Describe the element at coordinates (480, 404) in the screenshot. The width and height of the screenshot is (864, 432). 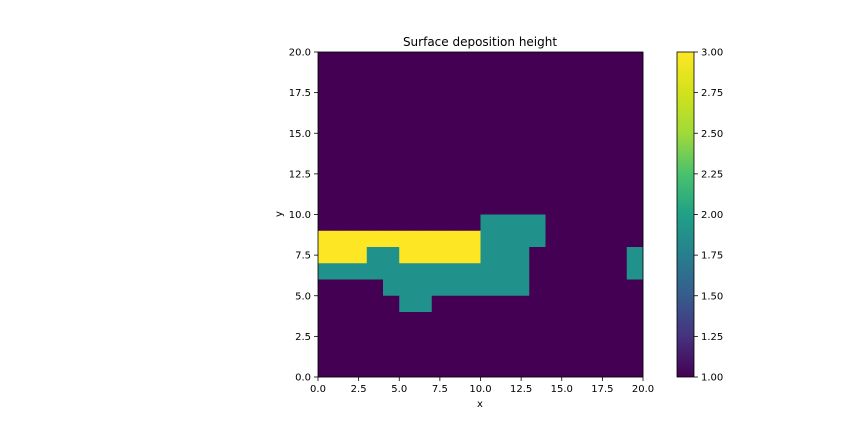
I see `x-axis-label: x` at that location.